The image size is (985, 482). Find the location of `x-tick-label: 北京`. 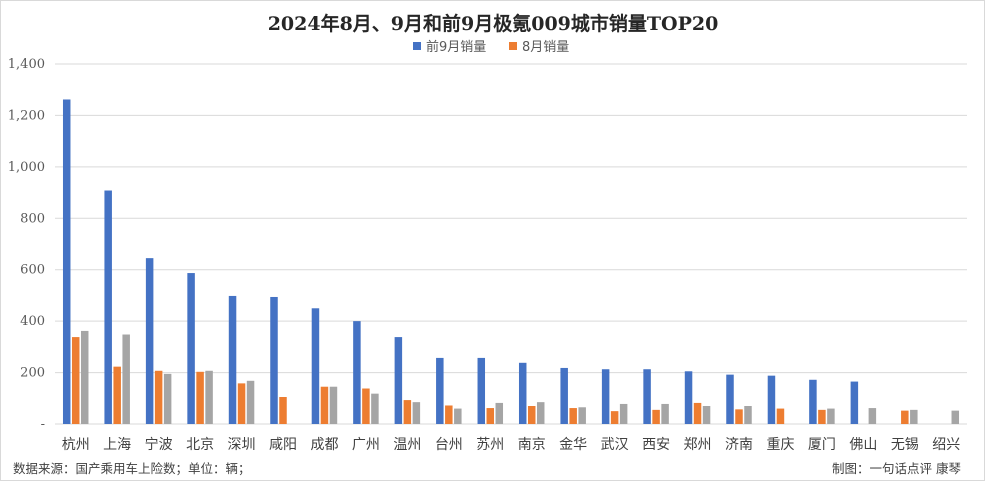

x-tick-label: 北京 is located at coordinates (200, 445).